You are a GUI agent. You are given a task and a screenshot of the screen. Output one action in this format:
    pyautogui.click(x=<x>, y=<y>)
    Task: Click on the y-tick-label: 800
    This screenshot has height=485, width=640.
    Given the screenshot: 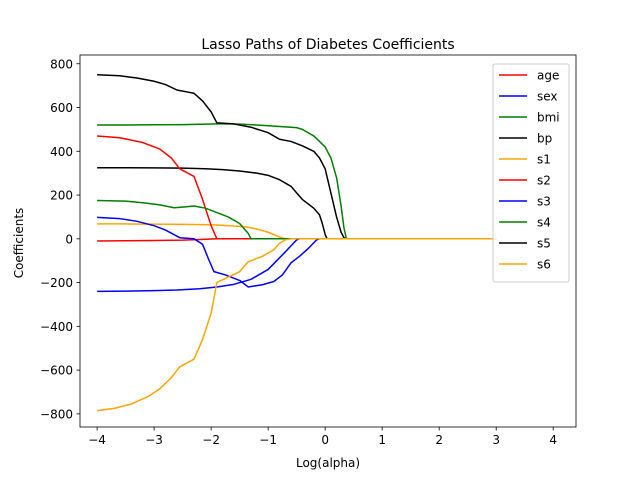 What is the action you would take?
    pyautogui.click(x=61, y=64)
    